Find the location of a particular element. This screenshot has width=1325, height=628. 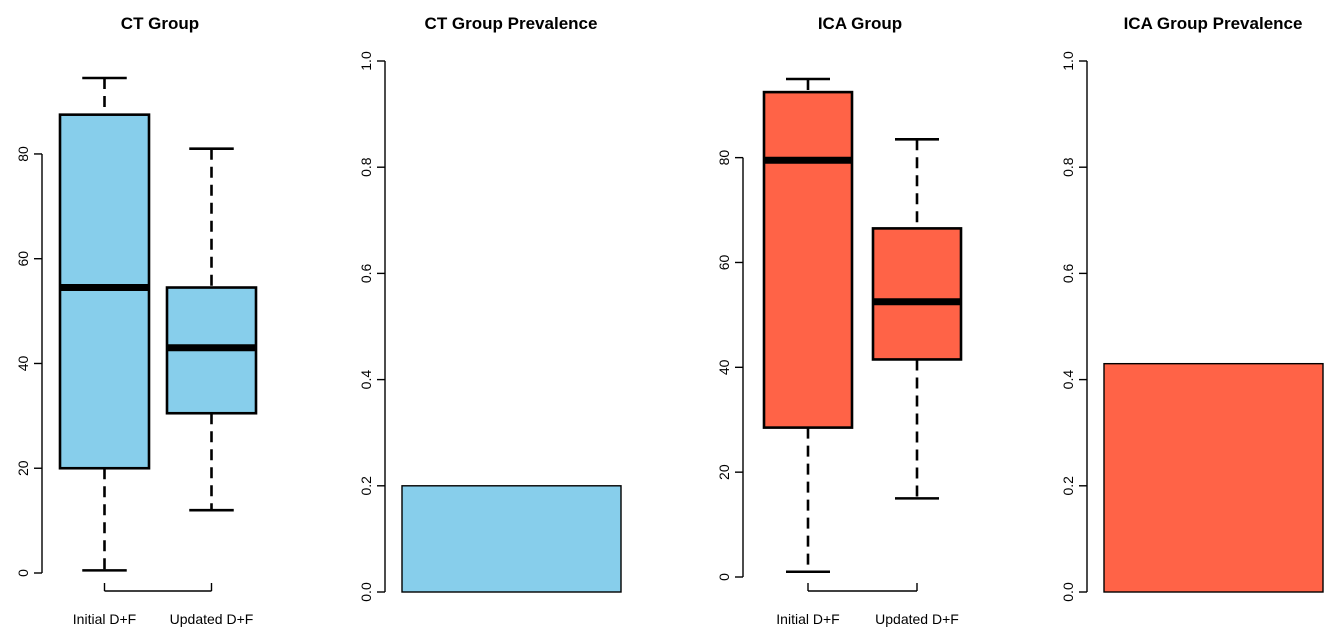

panel-title: CT Group Prevalence is located at coordinates (511, 23).